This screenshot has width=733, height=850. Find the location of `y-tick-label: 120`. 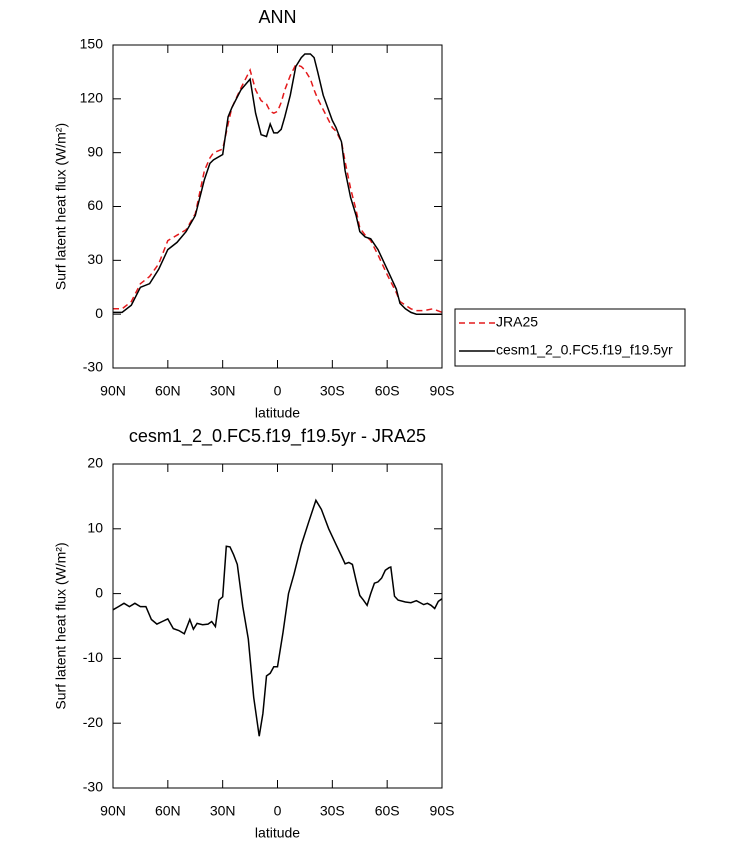

y-tick-label: 120 is located at coordinates (92, 98).